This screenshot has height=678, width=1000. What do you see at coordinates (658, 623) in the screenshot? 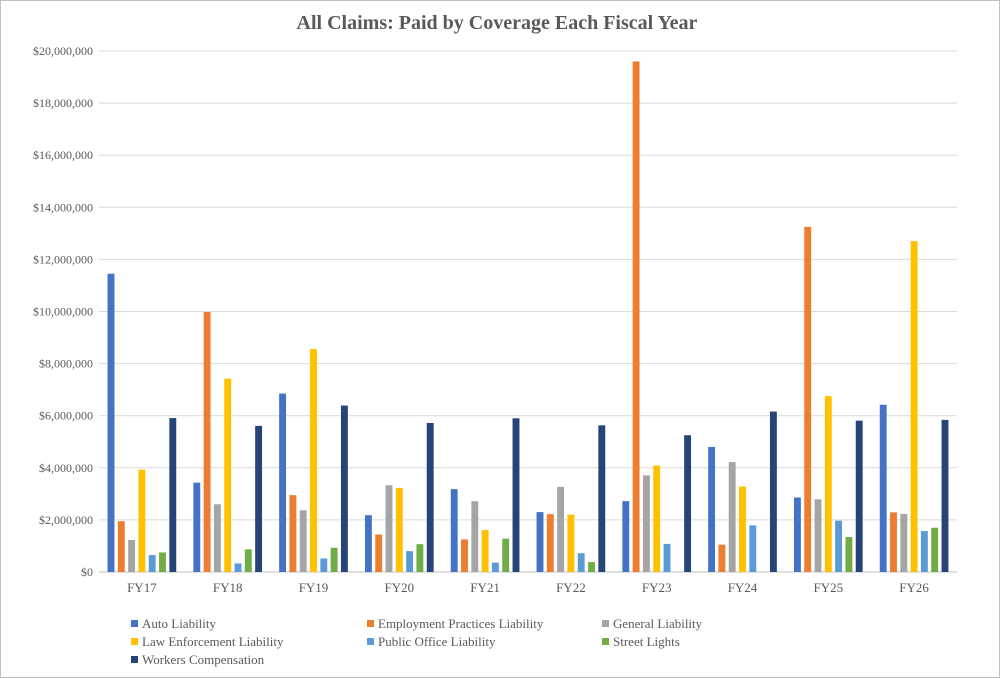
I see `legend-label: General Liability` at bounding box center [658, 623].